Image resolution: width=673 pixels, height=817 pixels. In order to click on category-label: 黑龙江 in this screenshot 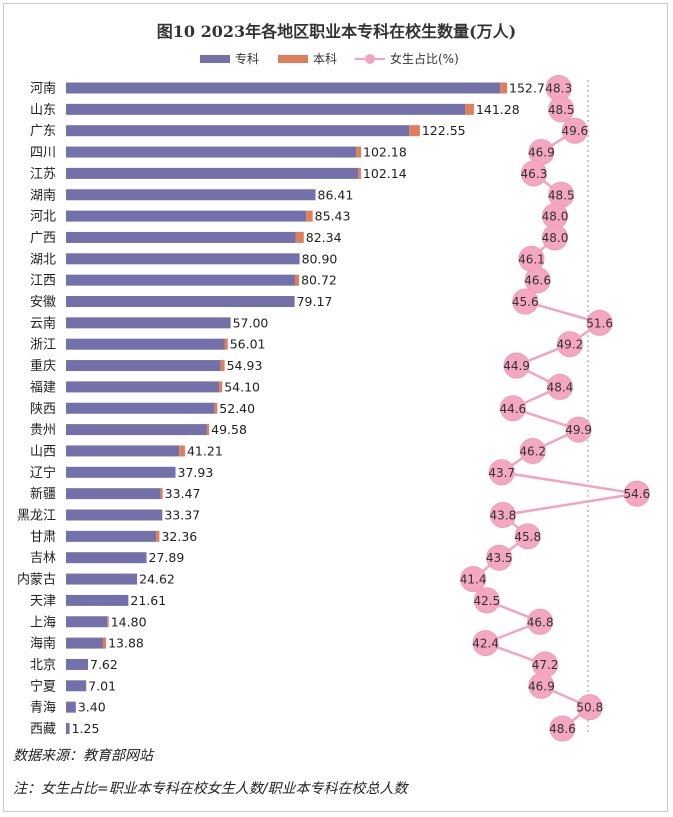, I will do `click(36, 516)`.